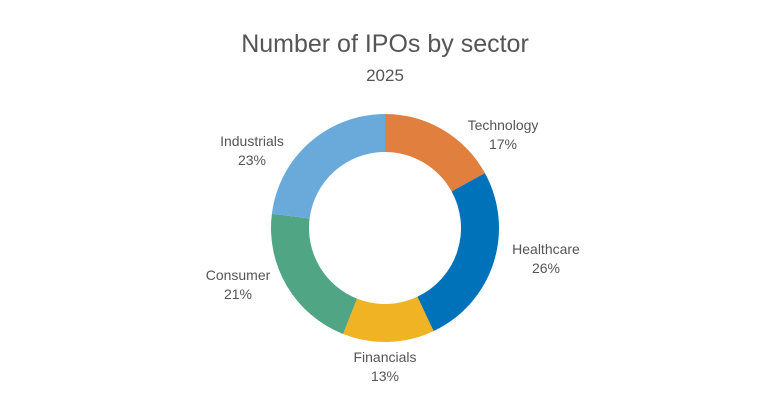 This screenshot has width=770, height=402. I want to click on label-consumer: Consumer 21%, so click(238, 285).